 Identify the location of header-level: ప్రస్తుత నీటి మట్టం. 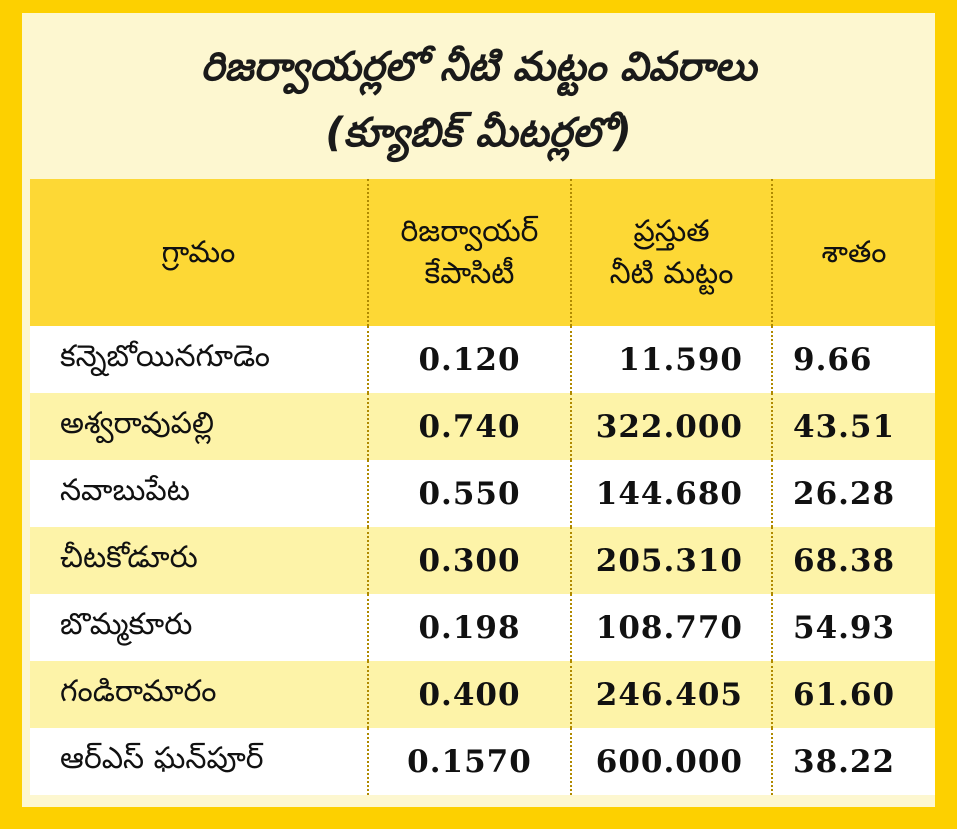
(671, 252).